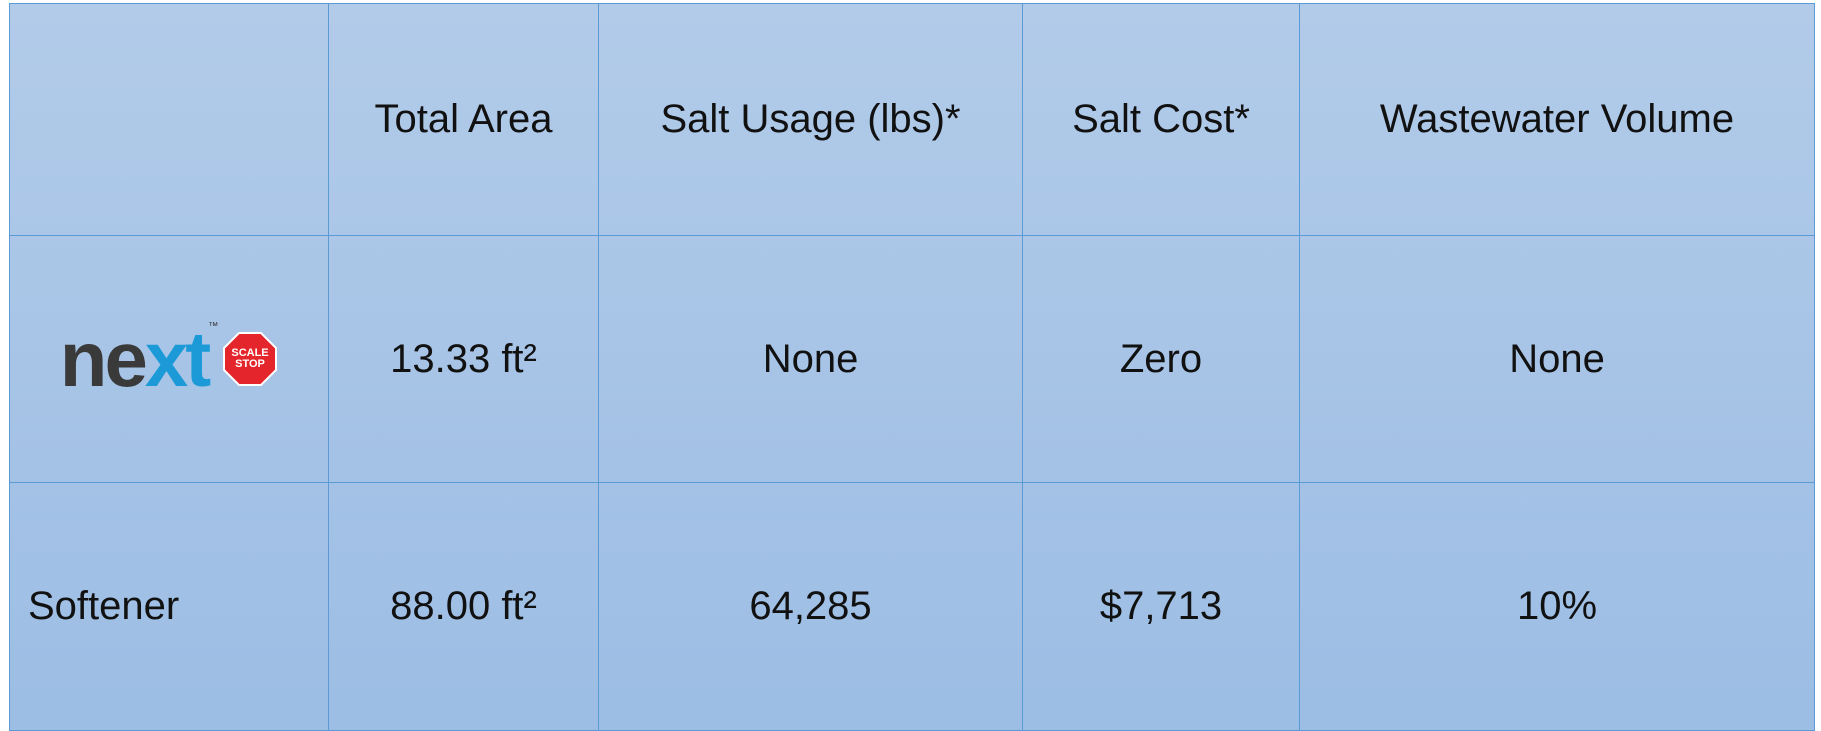  What do you see at coordinates (1161, 359) in the screenshot?
I see `table-cell: Zero` at bounding box center [1161, 359].